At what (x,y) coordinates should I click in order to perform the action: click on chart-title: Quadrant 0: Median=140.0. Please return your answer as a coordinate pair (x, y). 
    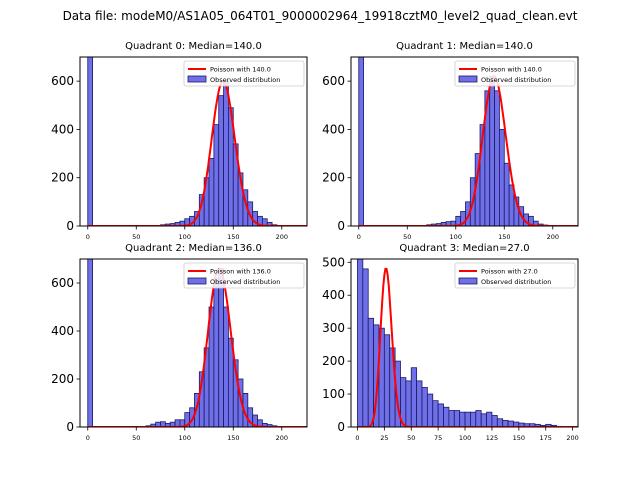
    Looking at the image, I should click on (193, 46).